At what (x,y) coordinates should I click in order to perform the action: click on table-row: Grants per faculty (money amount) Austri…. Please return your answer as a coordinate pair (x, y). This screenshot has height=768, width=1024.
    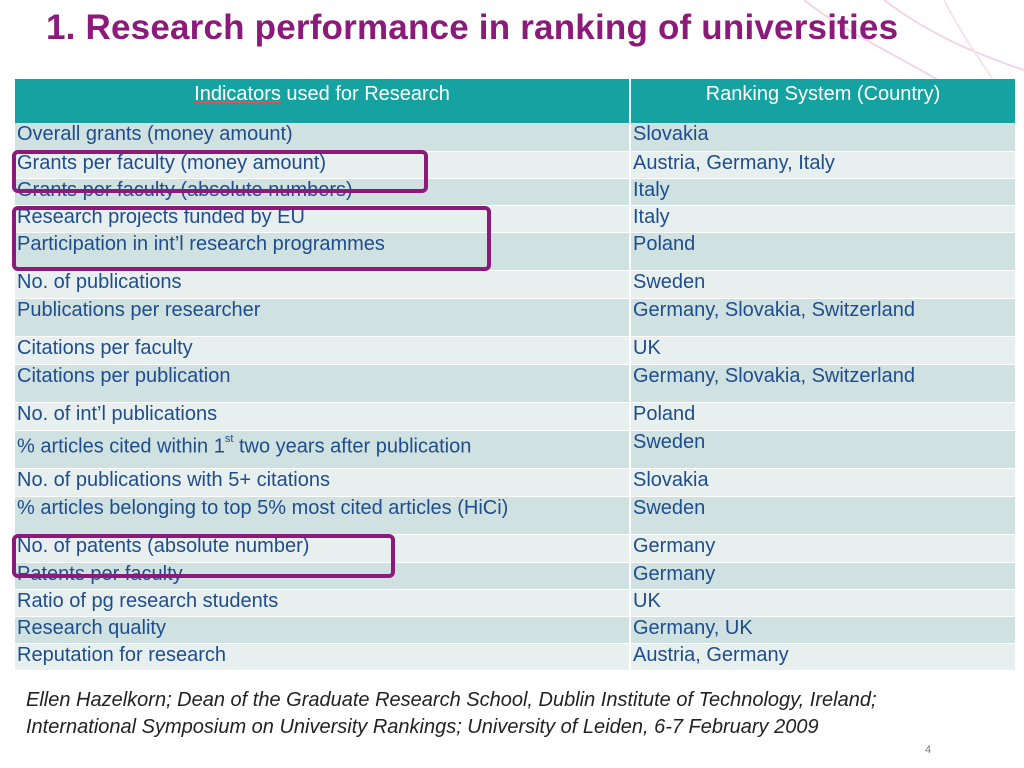
    Looking at the image, I should click on (516, 165).